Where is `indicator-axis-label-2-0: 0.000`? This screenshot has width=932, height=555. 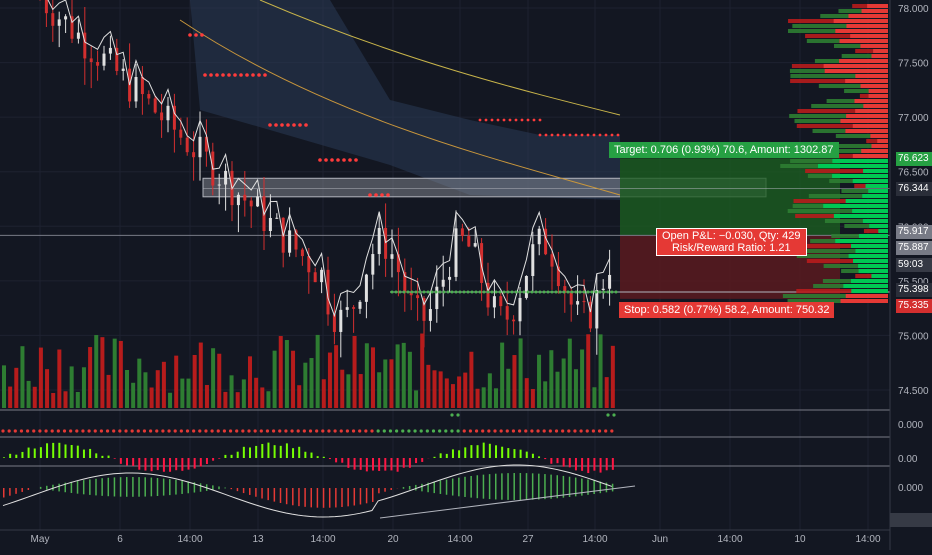 indicator-axis-label-2-0: 0.000 is located at coordinates (910, 488).